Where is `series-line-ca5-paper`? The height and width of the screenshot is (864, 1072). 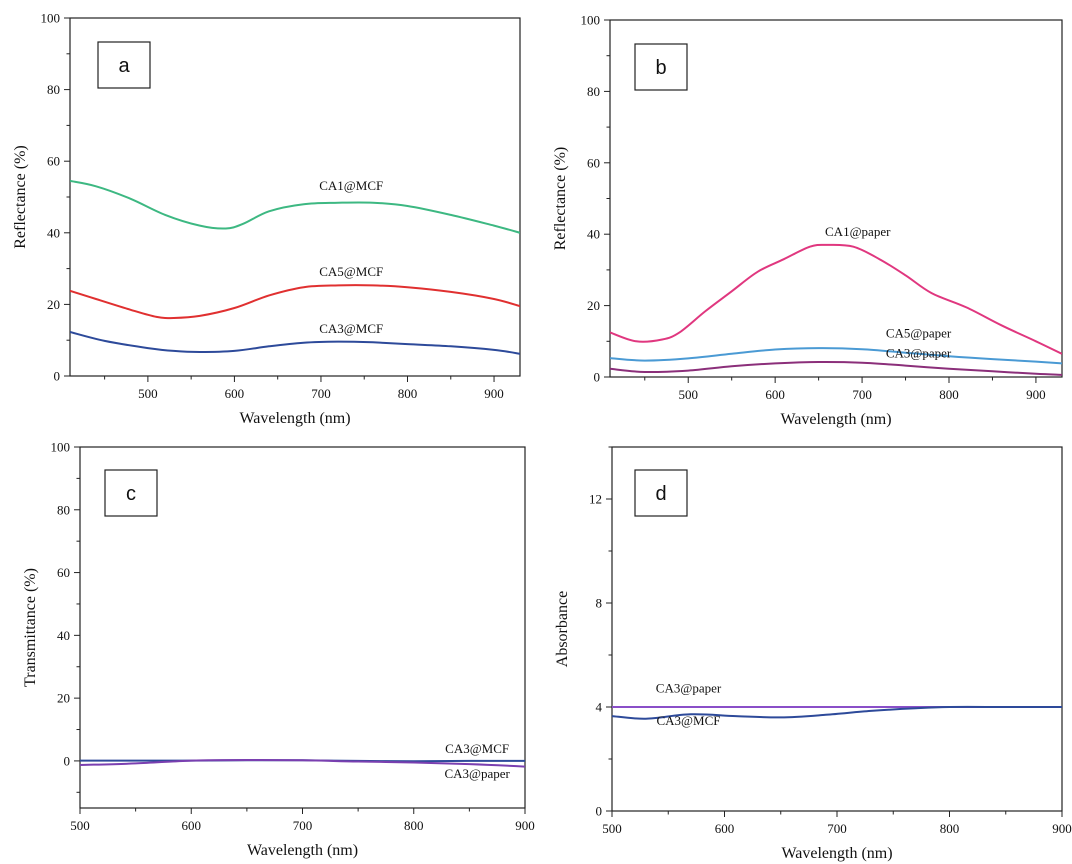
series-line-ca5-paper is located at coordinates (836, 356).